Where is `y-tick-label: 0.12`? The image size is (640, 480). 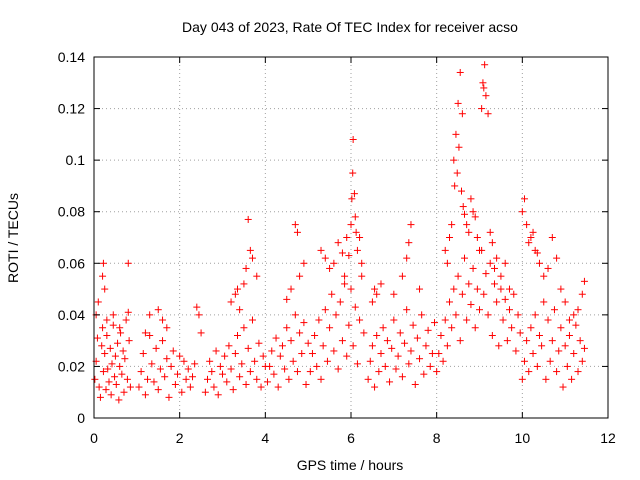
y-tick-label: 0.12 is located at coordinates (71, 109).